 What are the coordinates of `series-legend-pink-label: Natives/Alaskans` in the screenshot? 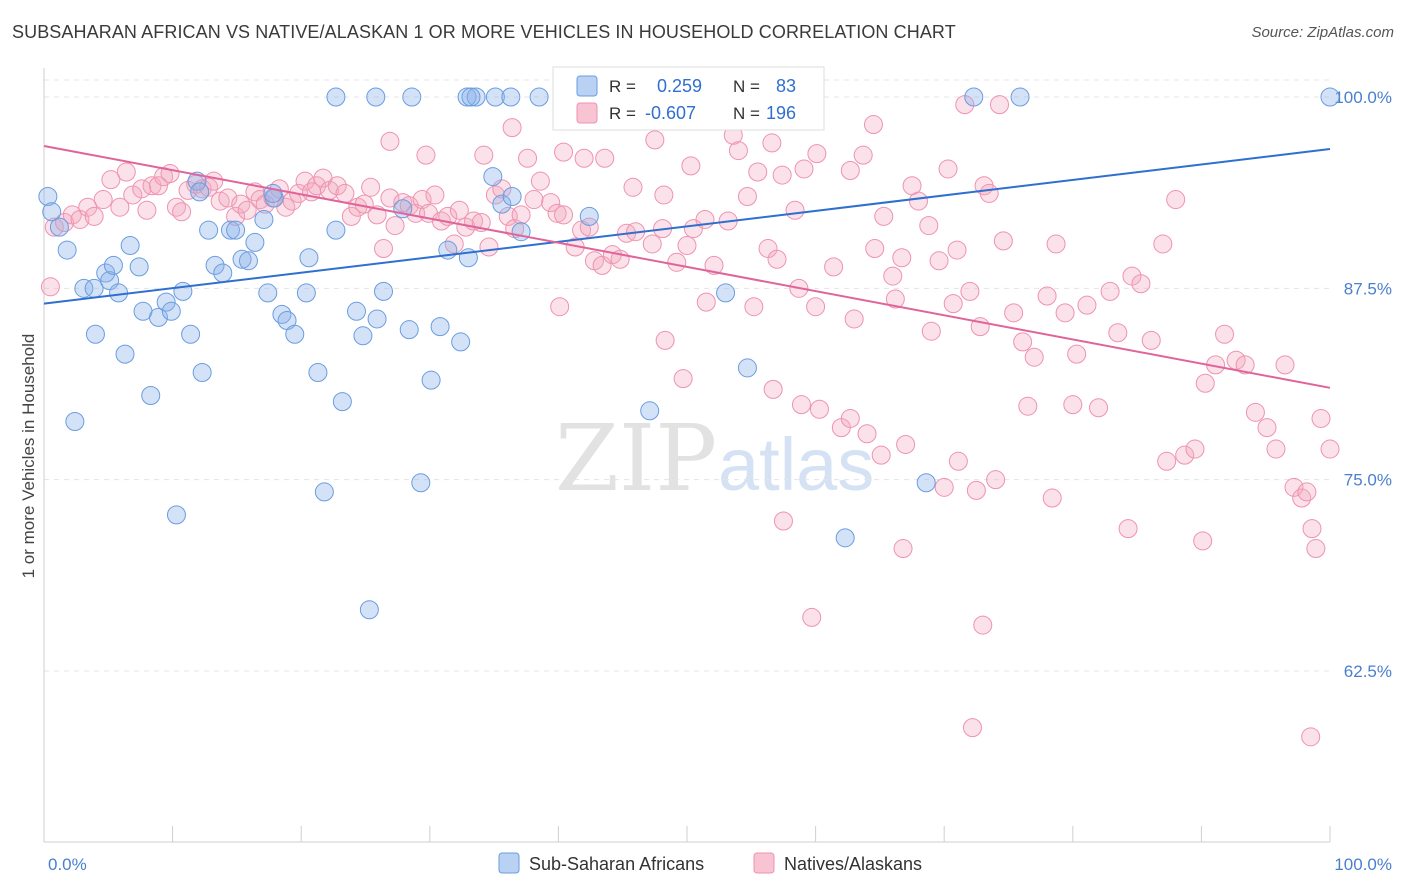 It's located at (853, 864).